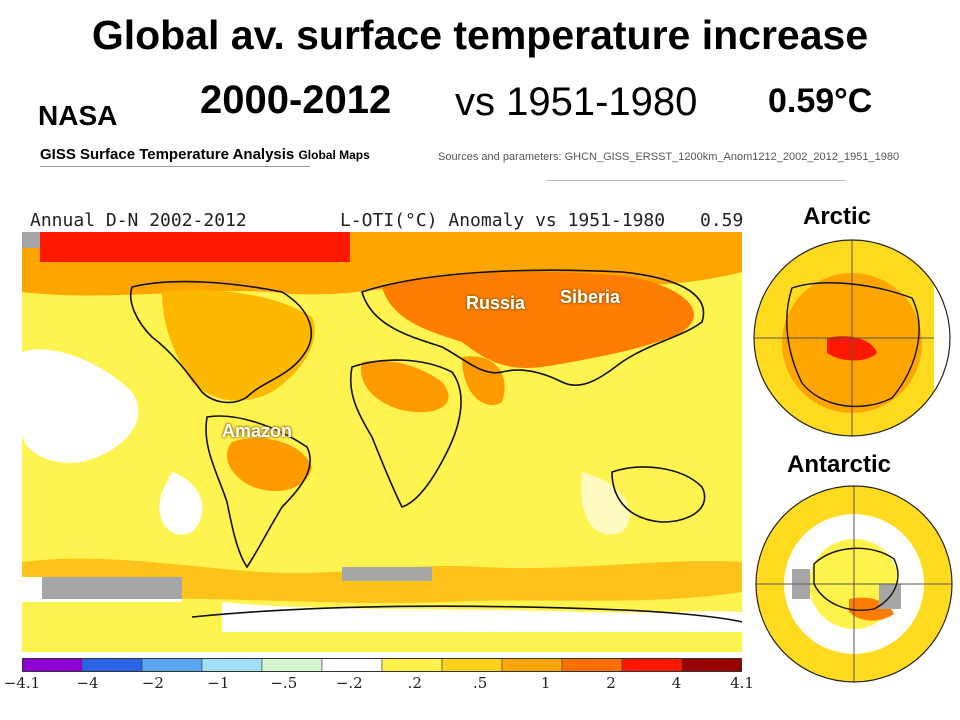  I want to click on southern-no-data-mid, so click(387, 574).